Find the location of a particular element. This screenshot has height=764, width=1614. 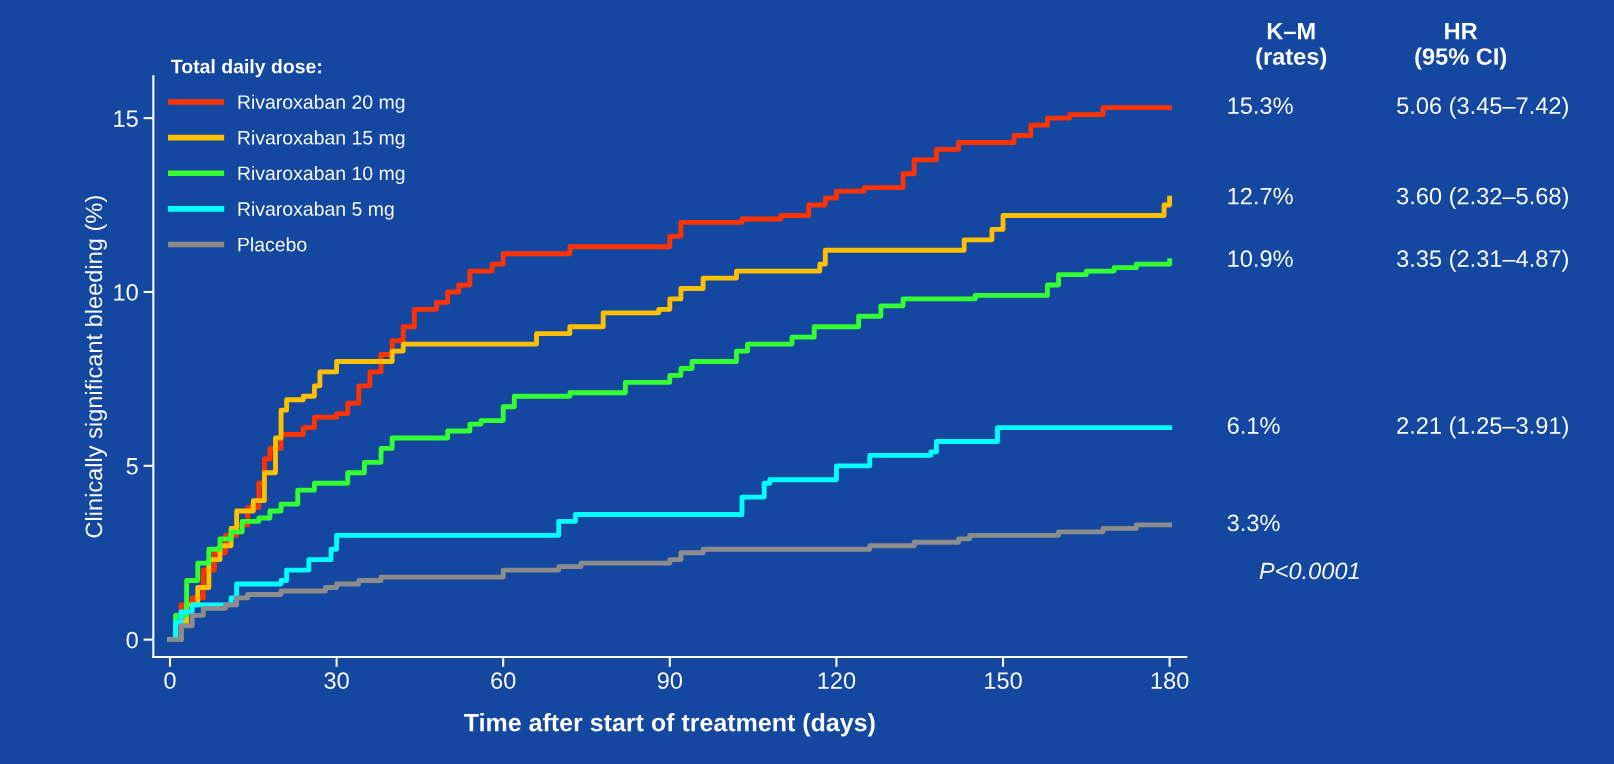

text: 12.7% is located at coordinates (1260, 196).